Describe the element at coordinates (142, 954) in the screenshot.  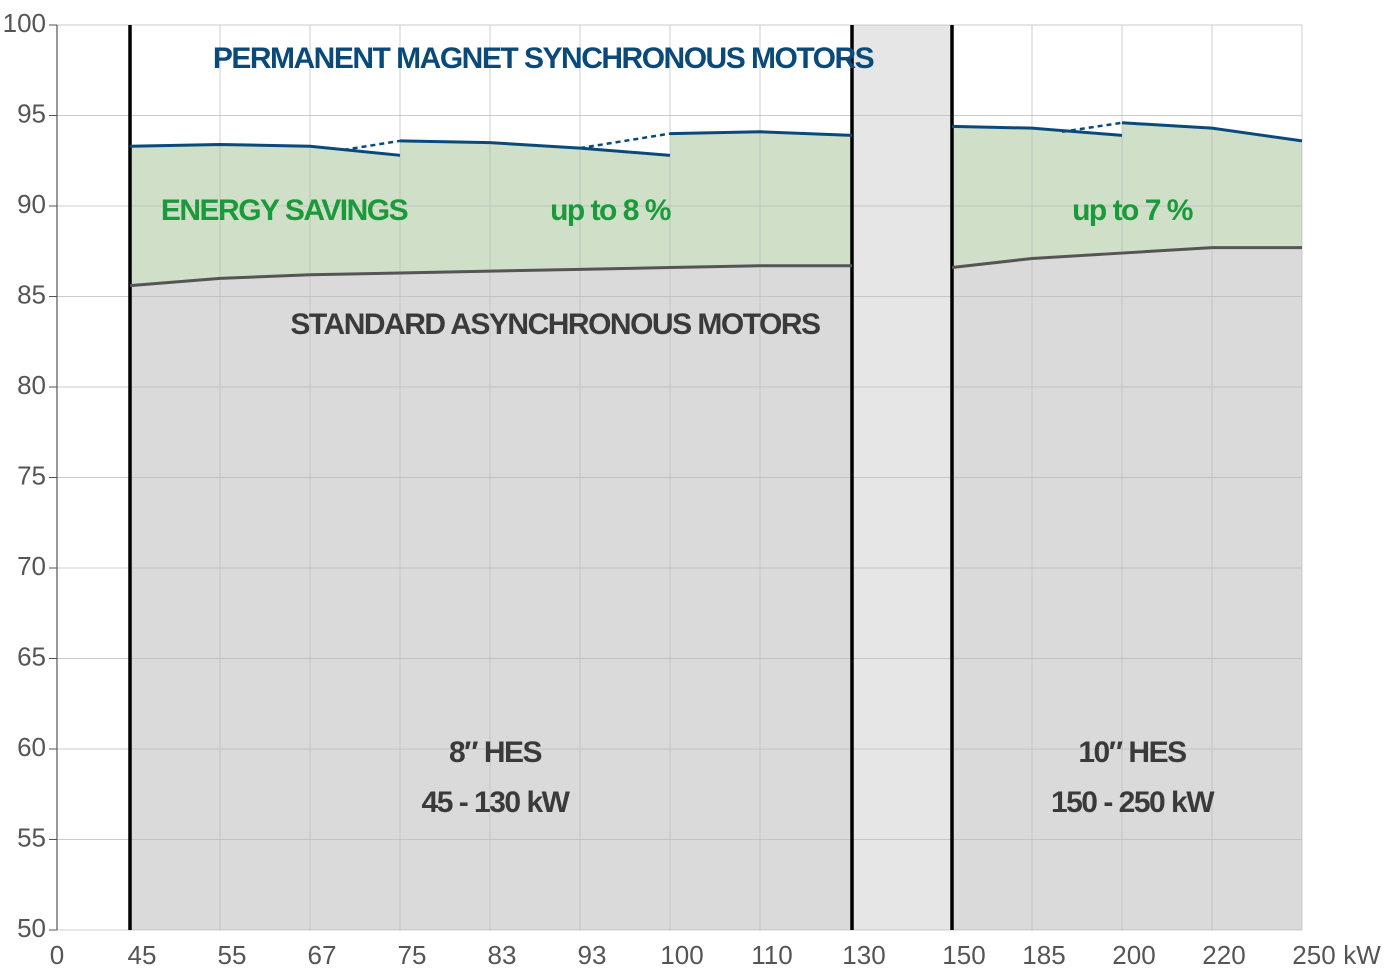
I see `x-tick-label: 45` at that location.